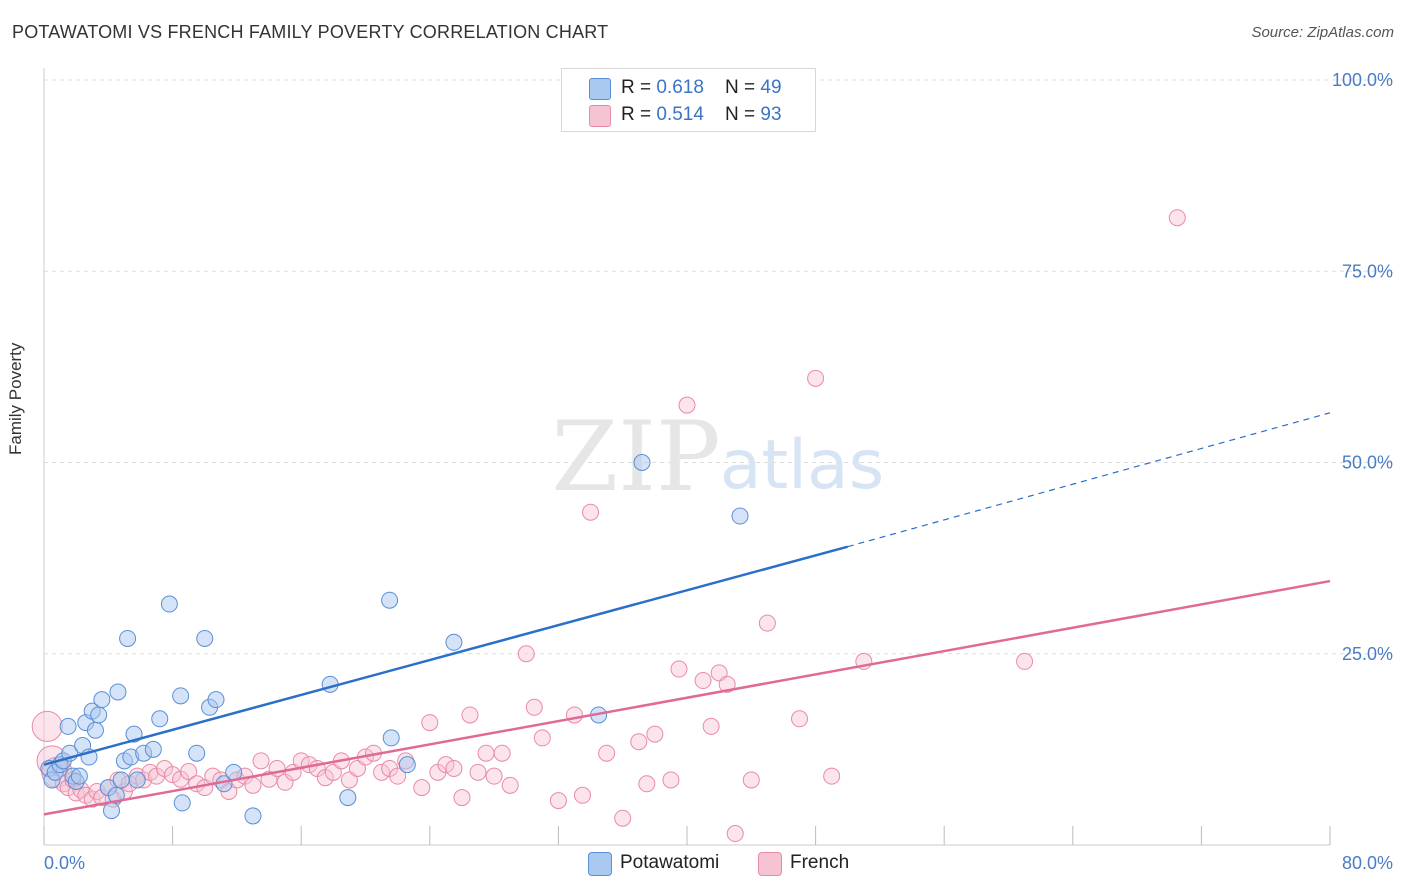 The width and height of the screenshot is (1406, 892). What do you see at coordinates (1089, 480) in the screenshot?
I see `potawatomi-trend-extension` at bounding box center [1089, 480].